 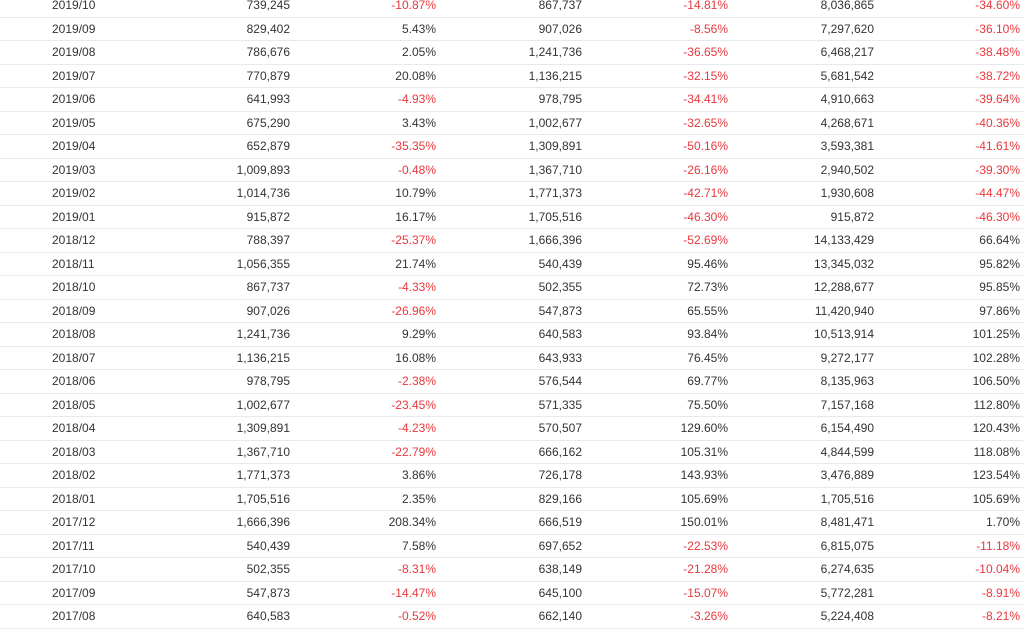 I want to click on date-cell: 2018/01, so click(x=74, y=498).